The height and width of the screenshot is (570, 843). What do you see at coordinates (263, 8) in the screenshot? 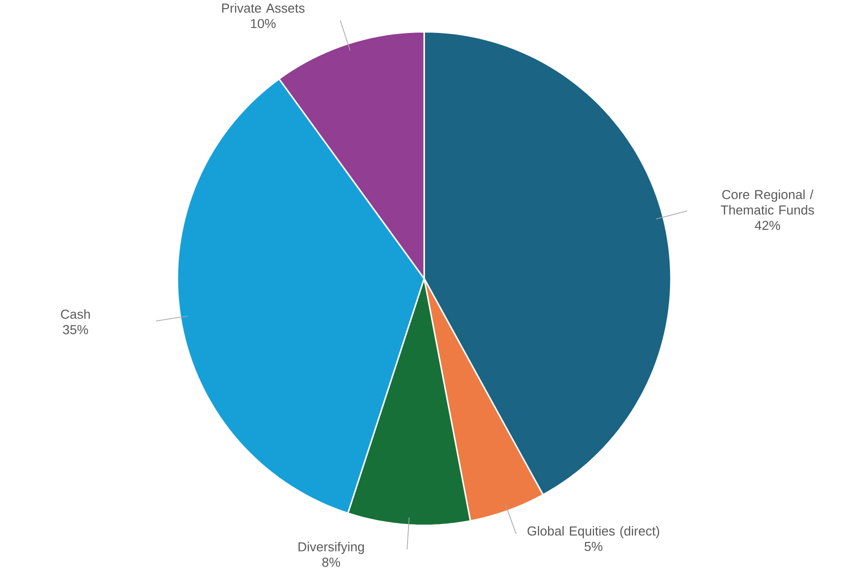
I see `slice-label: Private Assets` at bounding box center [263, 8].